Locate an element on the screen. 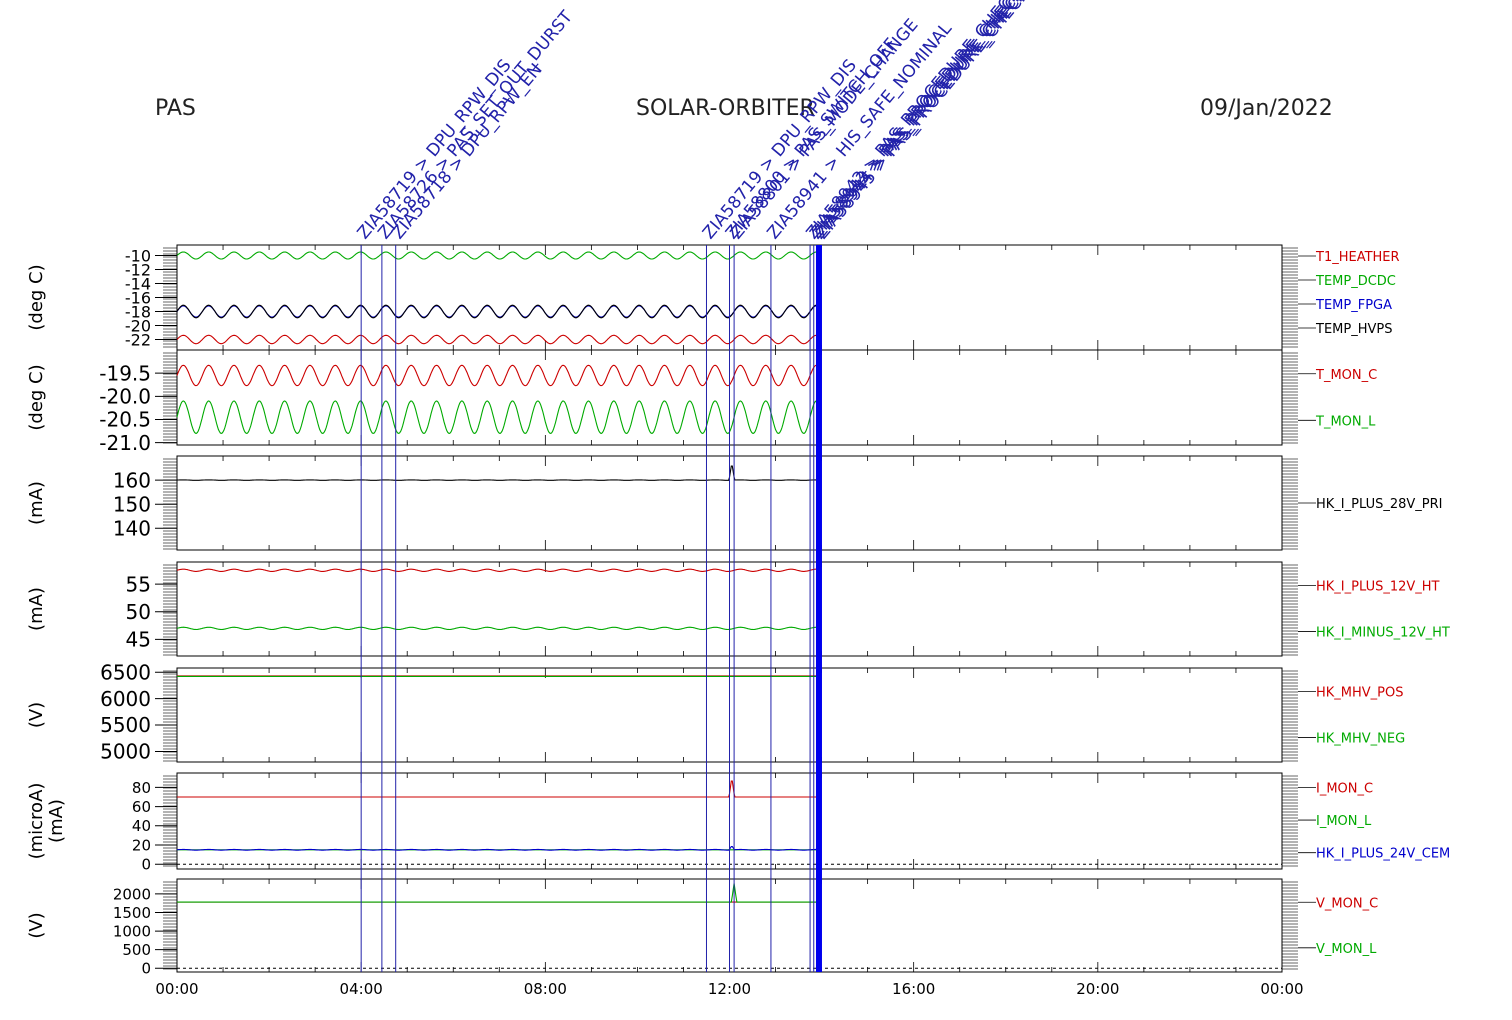  series-line-t1-heather is located at coordinates (496, 339).